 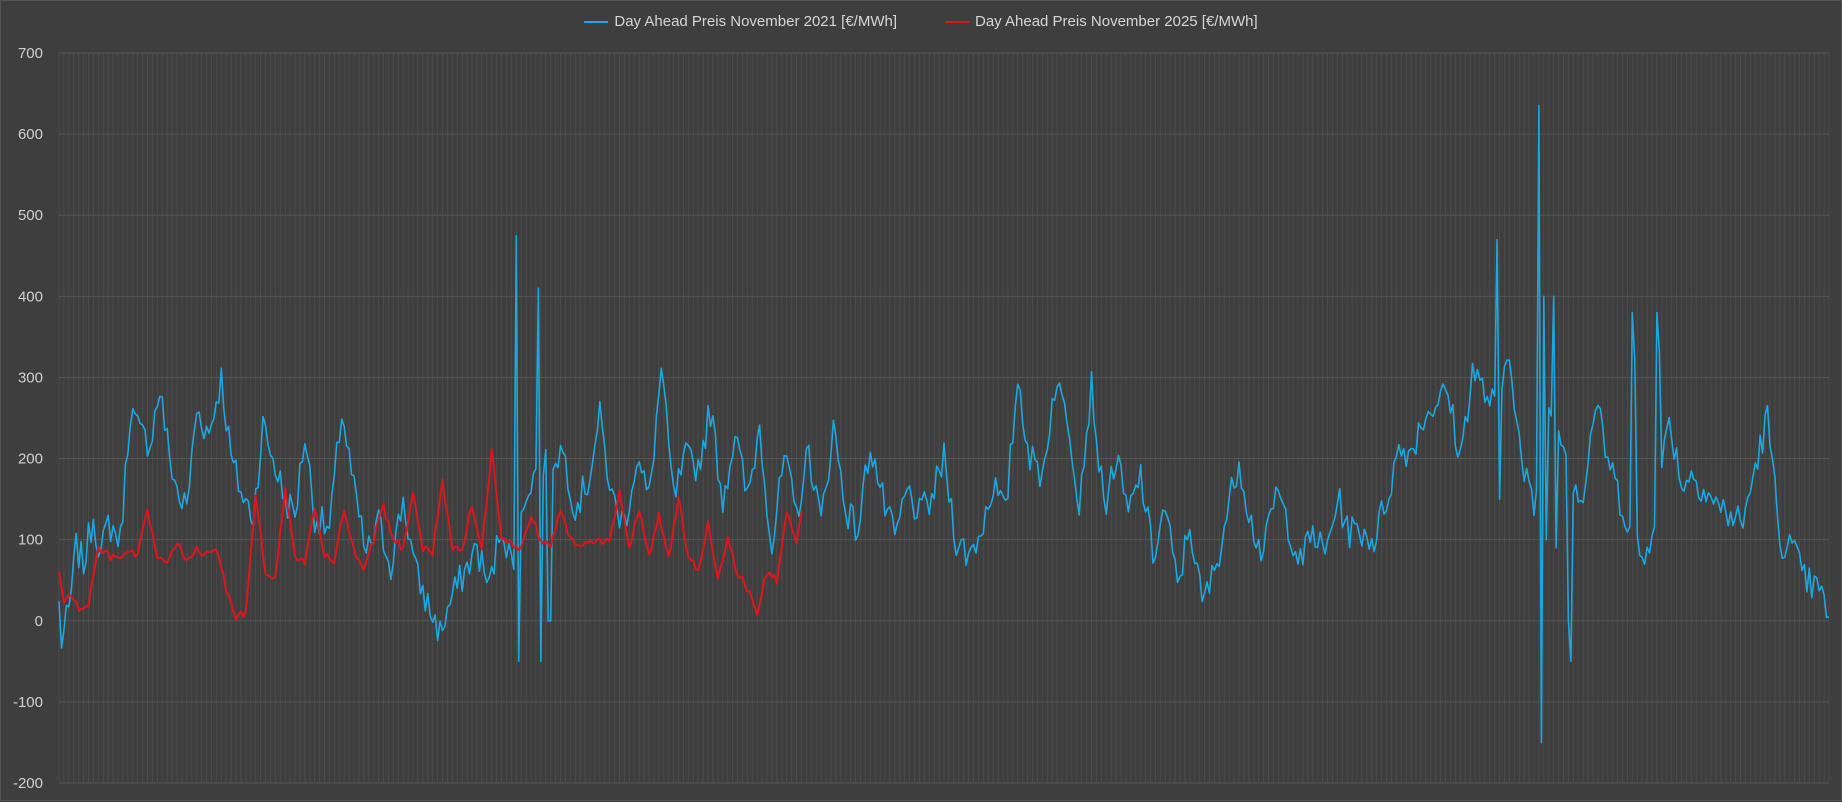 What do you see at coordinates (30, 459) in the screenshot?
I see `y-tick-label: 200` at bounding box center [30, 459].